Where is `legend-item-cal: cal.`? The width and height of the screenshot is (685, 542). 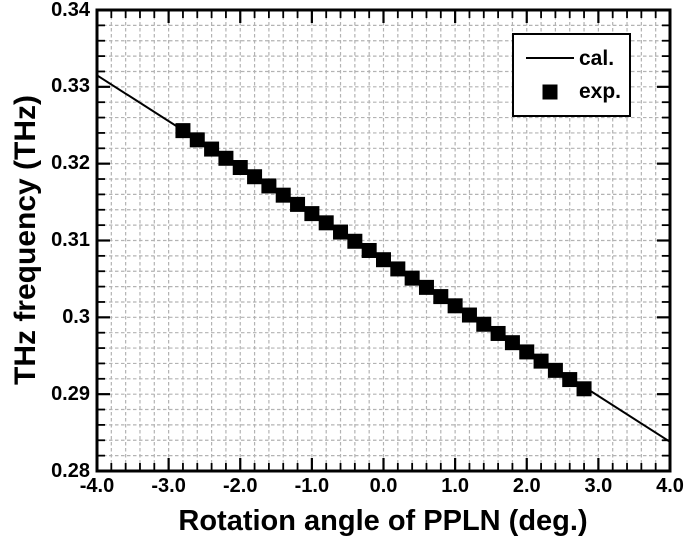 legend-item-cal: cal. is located at coordinates (571, 58).